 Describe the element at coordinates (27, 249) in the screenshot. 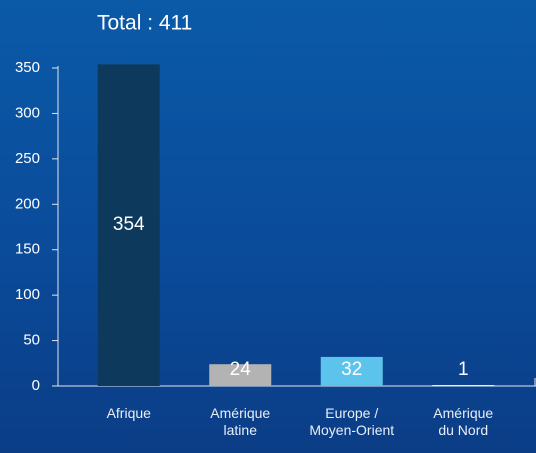

I see `y-tick-label: 150` at that location.